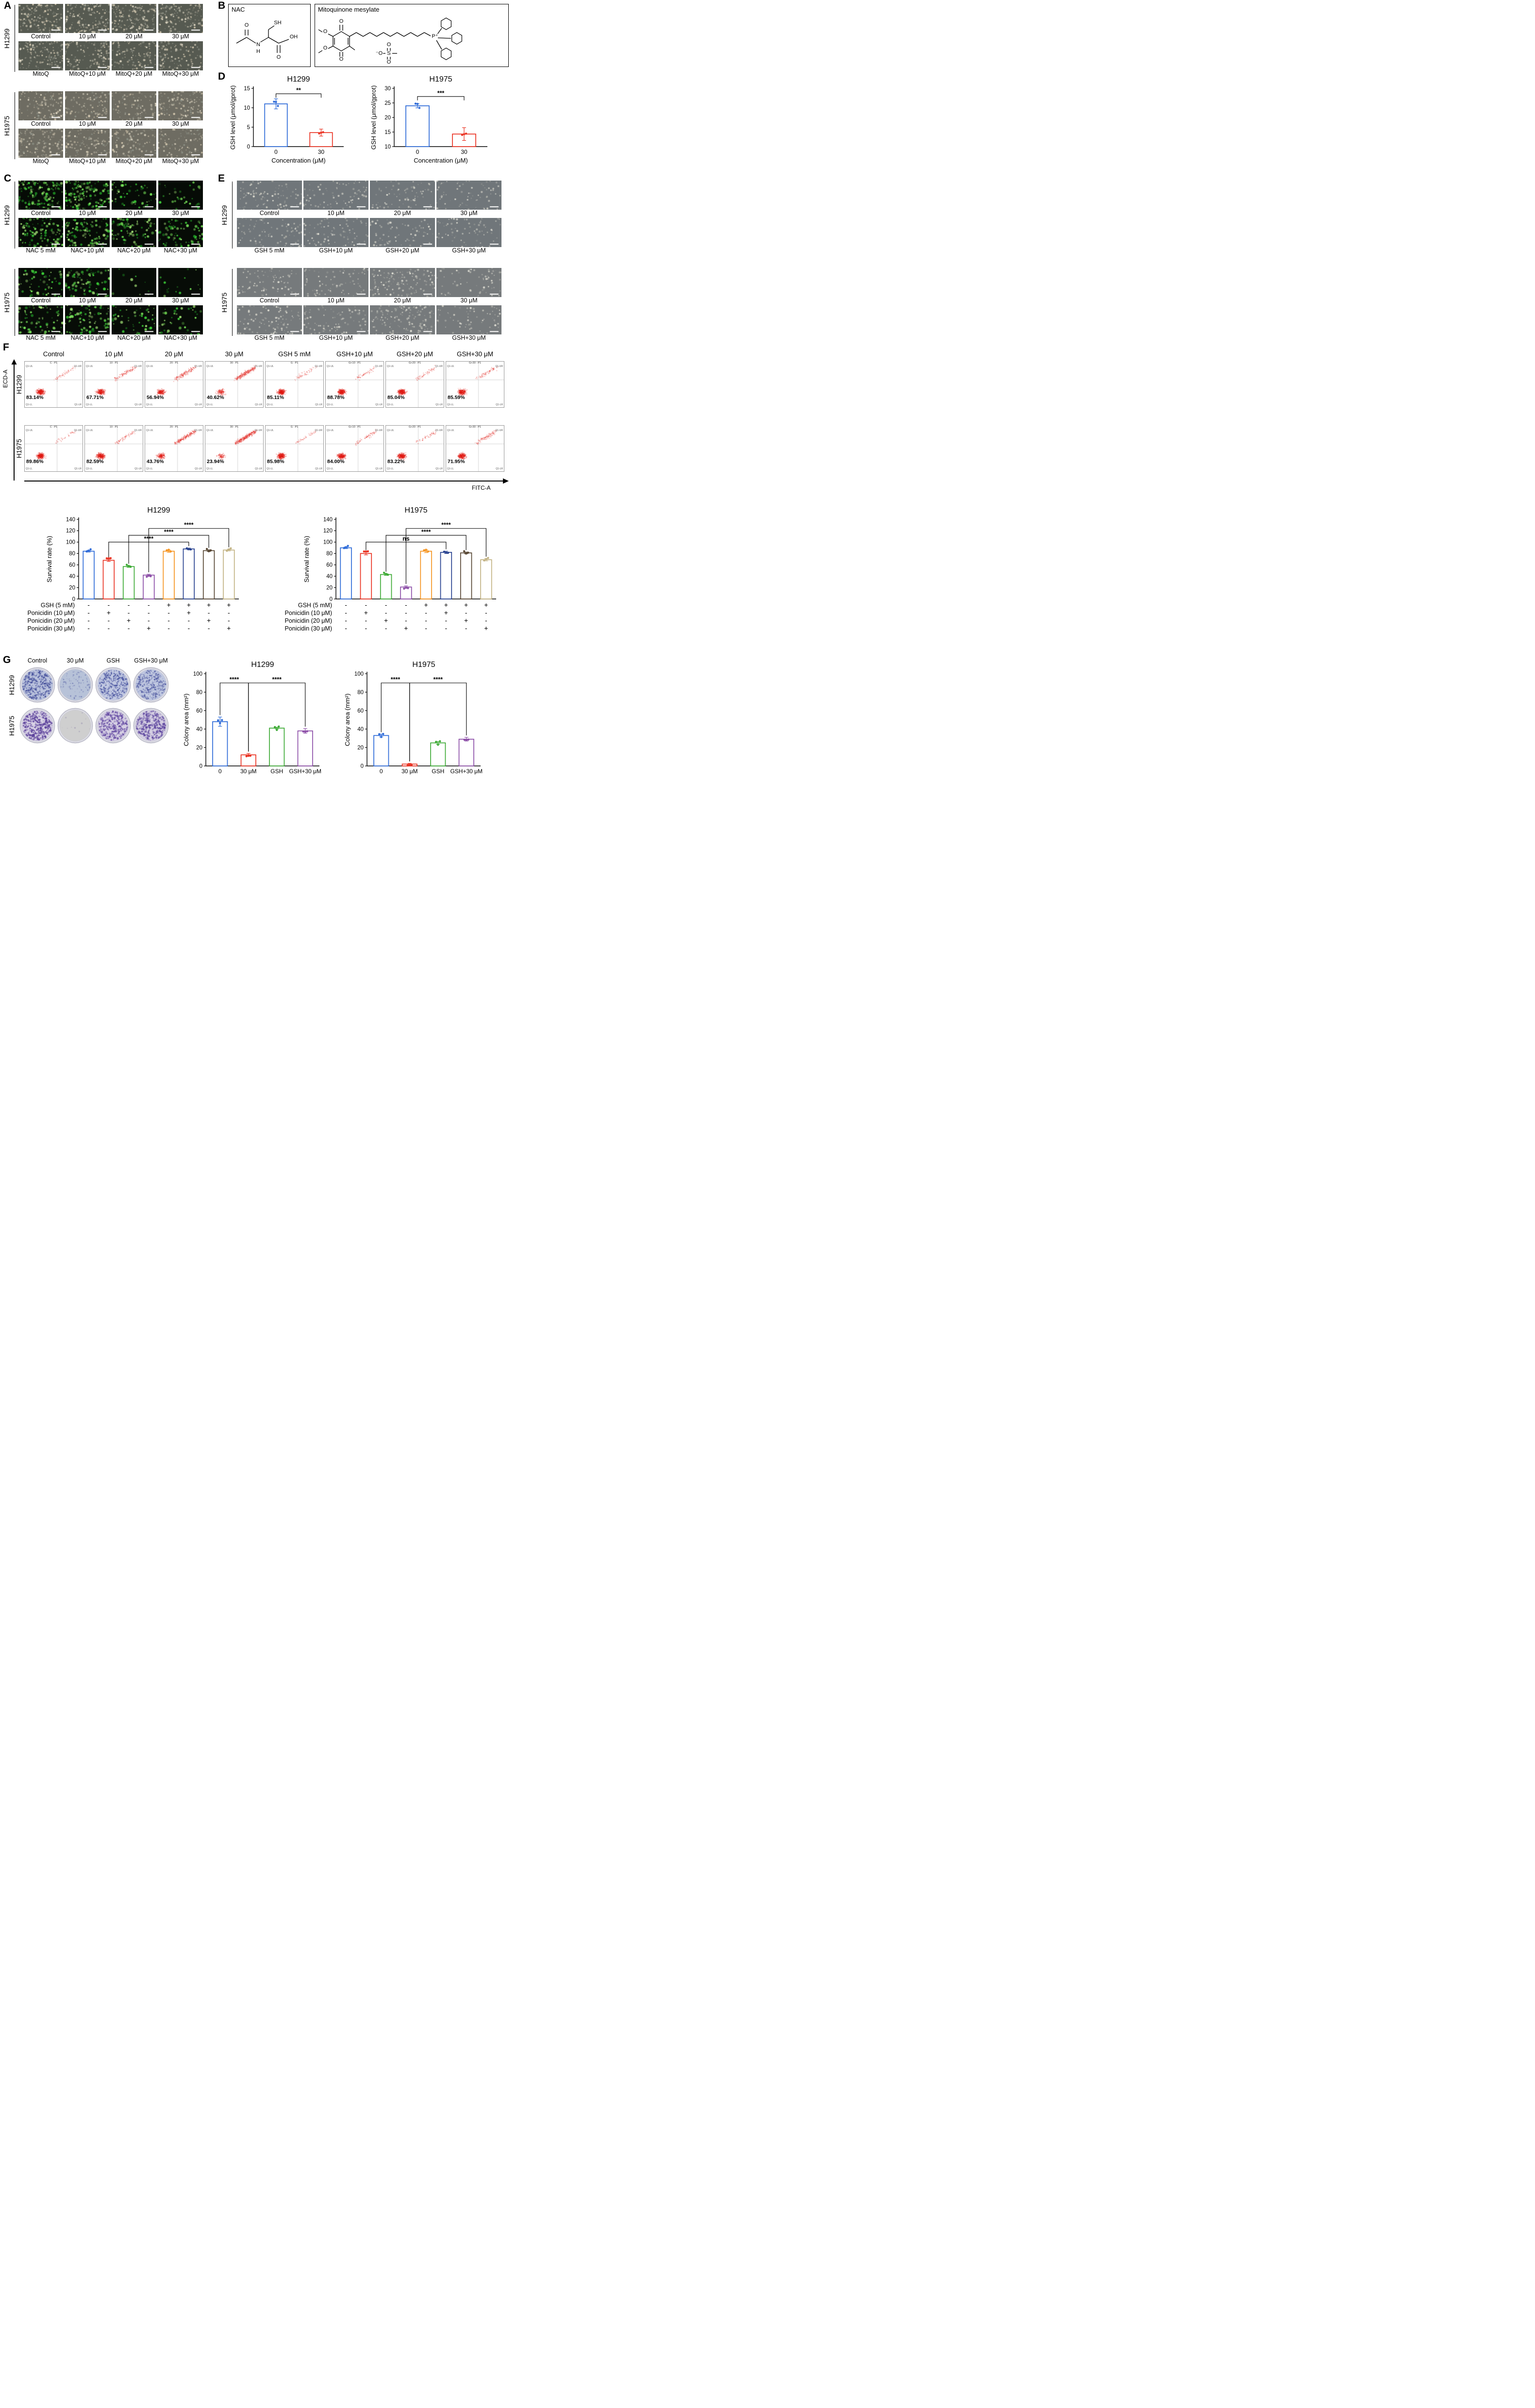  What do you see at coordinates (235, 449) in the screenshot?
I see `flow-plot: 30 : P1 Q1-UL Q1-UR Q1-LL Q1-LR 23.94%` at bounding box center [235, 449].